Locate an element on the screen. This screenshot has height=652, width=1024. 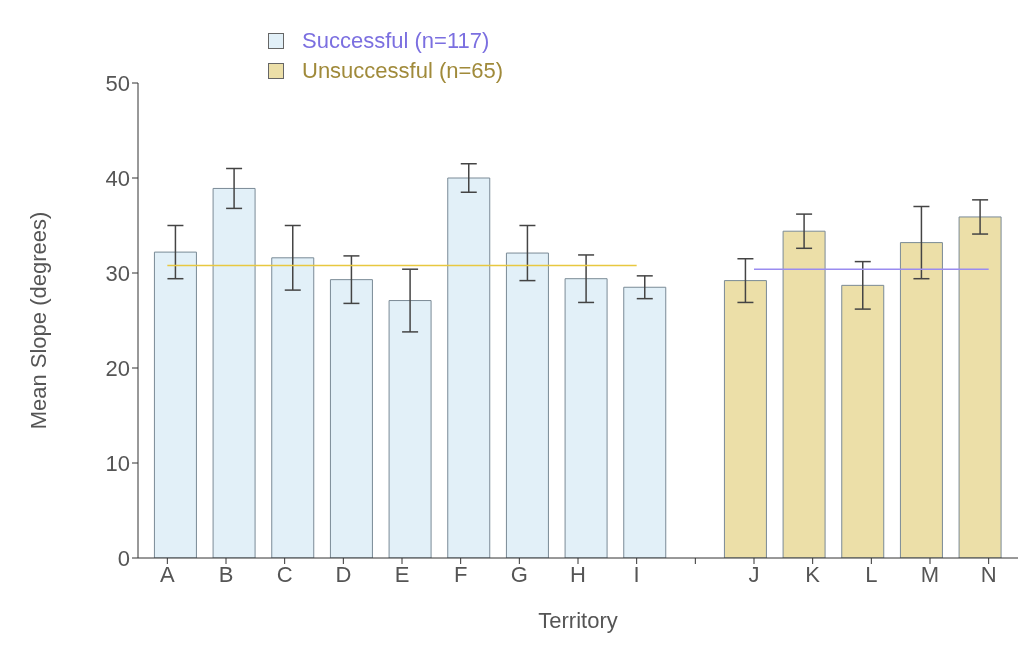
y-tick-label: 20 is located at coordinates (117, 368).